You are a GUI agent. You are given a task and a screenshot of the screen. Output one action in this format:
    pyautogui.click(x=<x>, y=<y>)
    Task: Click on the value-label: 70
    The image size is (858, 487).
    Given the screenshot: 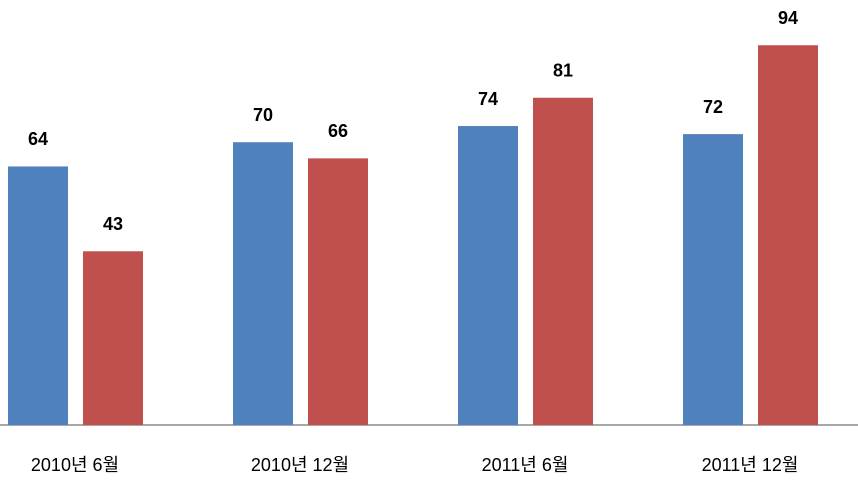 What is the action you would take?
    pyautogui.click(x=263, y=115)
    